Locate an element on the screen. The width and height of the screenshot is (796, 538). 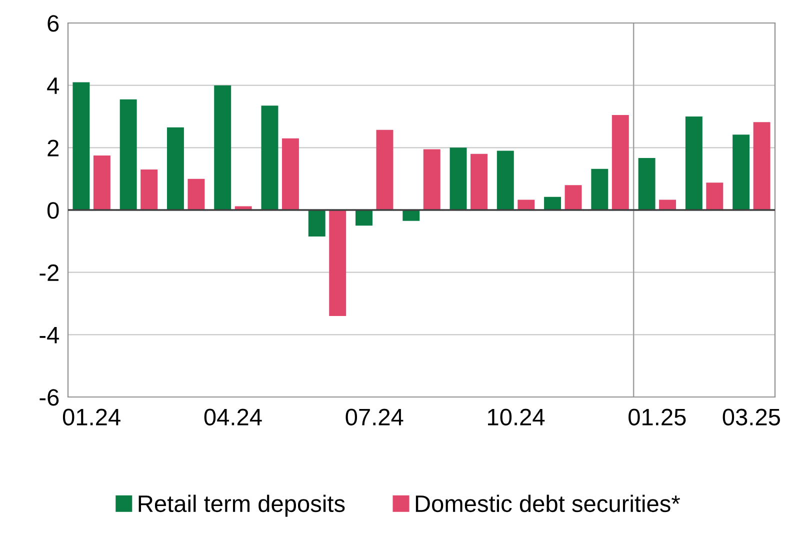
y-tick-label: 4 is located at coordinates (53, 86).